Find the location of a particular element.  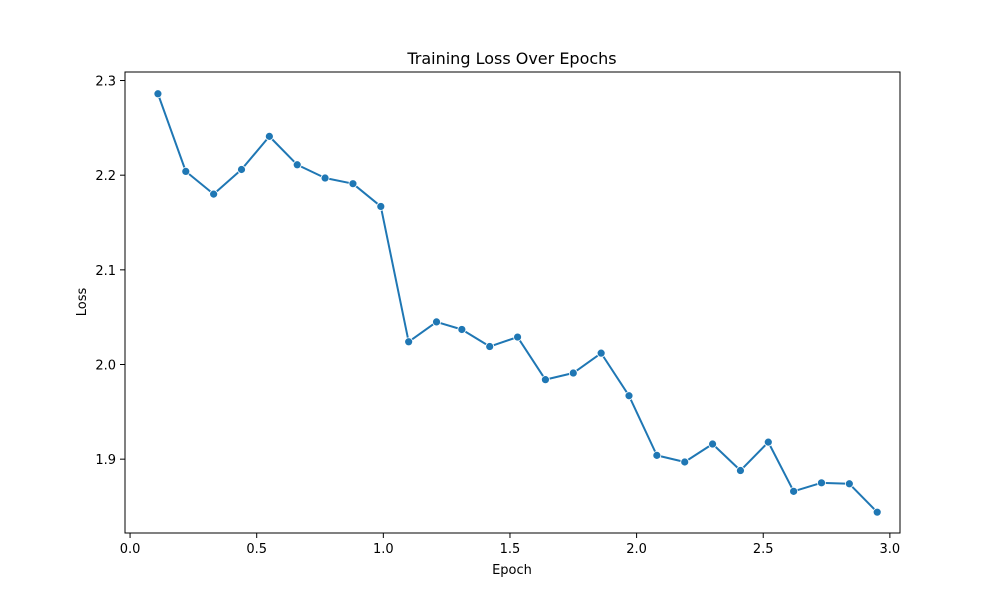

x-tick-label: 0.0 is located at coordinates (130, 549).